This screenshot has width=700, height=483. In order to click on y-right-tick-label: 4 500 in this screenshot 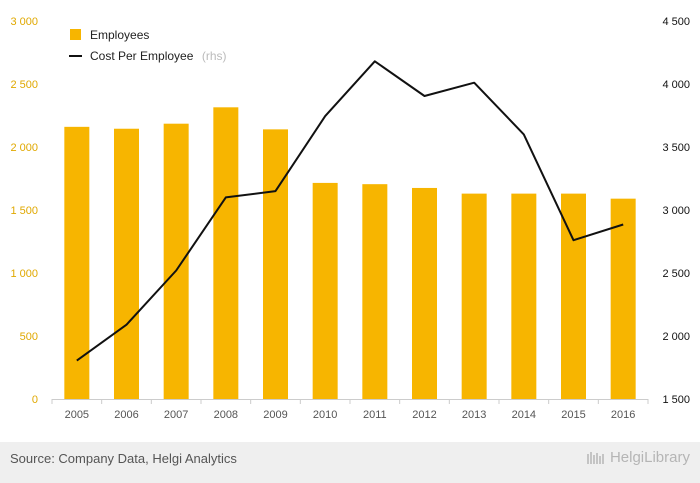, I will do `click(676, 22)`.